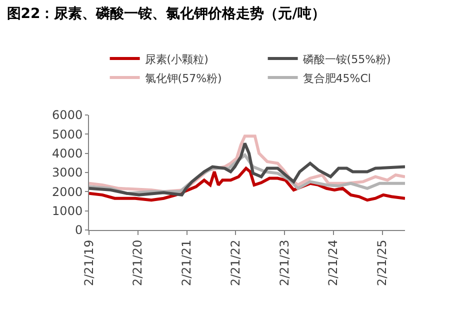 This screenshot has height=331, width=452. What do you see at coordinates (336, 78) in the screenshot?
I see `legend-label: 复合肥45%Cl` at bounding box center [336, 78].